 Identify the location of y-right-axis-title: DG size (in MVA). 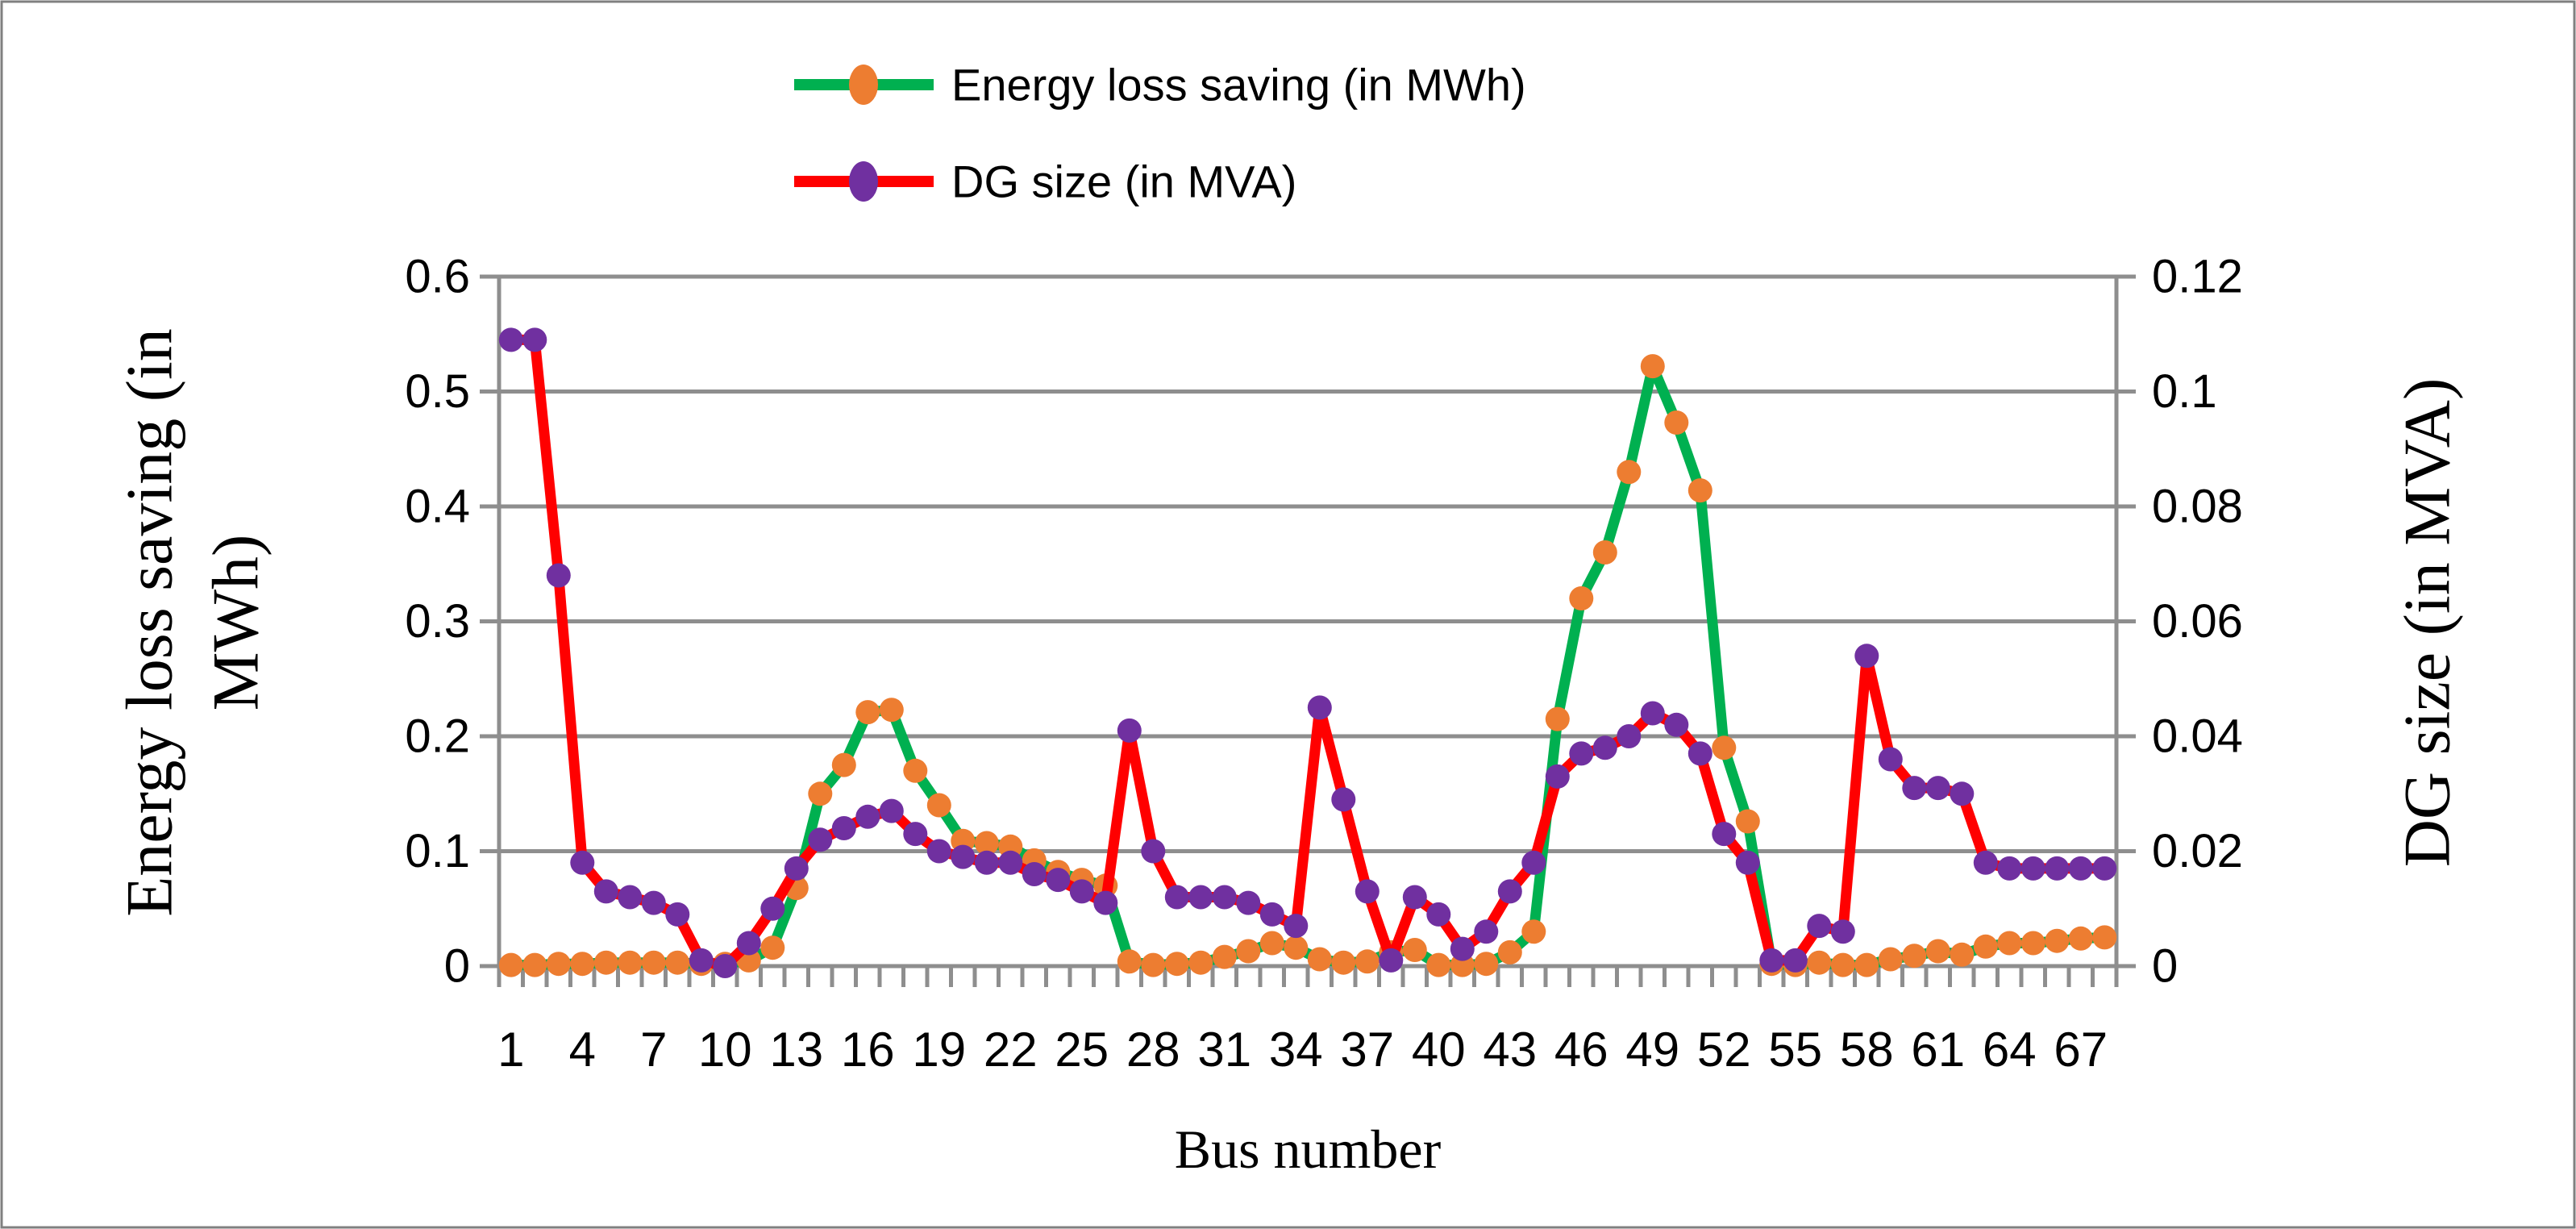
(2427, 623).